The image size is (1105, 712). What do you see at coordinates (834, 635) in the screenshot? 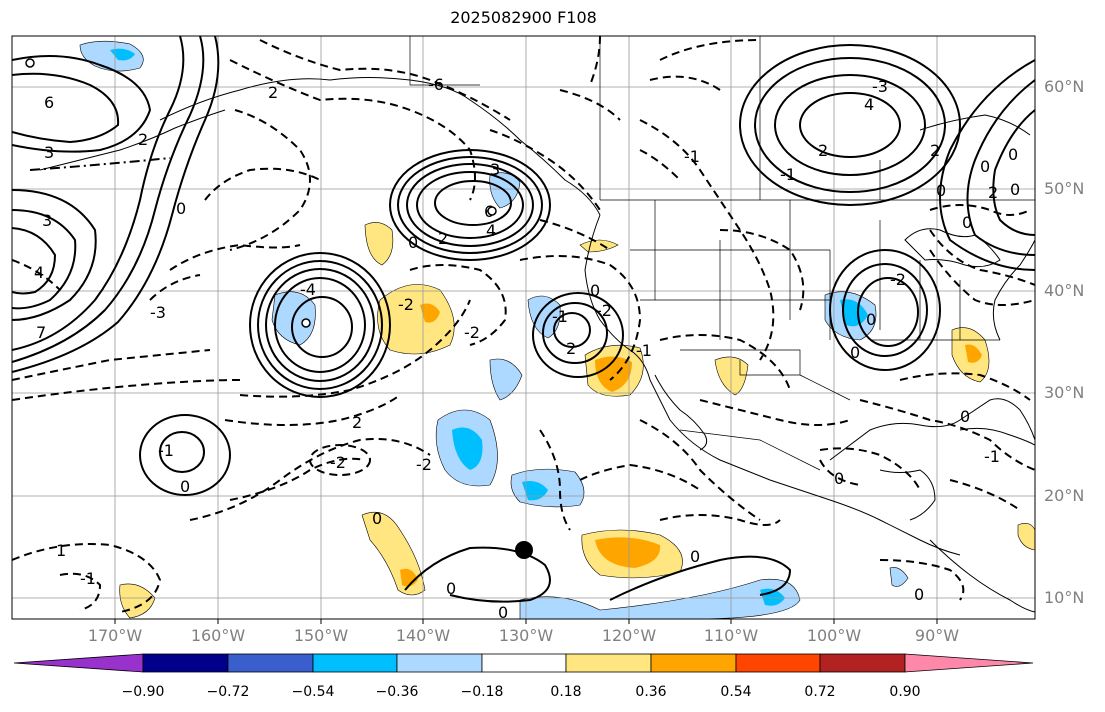
I see `lon-label: 100°W` at bounding box center [834, 635].